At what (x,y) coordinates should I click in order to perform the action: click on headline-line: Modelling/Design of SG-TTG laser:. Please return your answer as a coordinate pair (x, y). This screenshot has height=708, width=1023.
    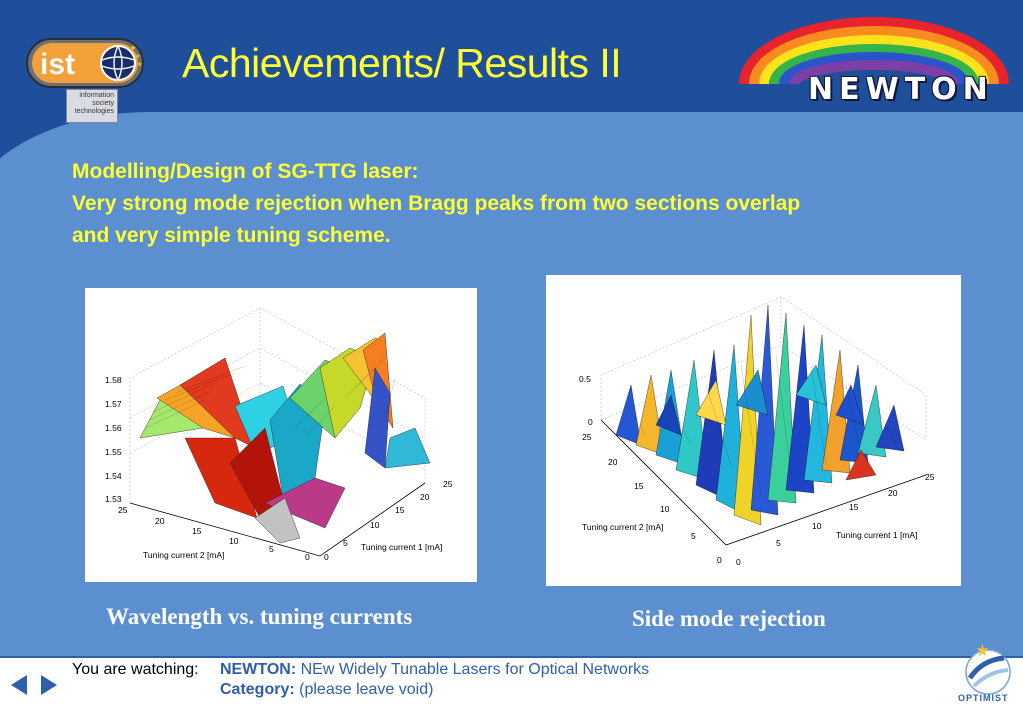
    Looking at the image, I should click on (245, 171).